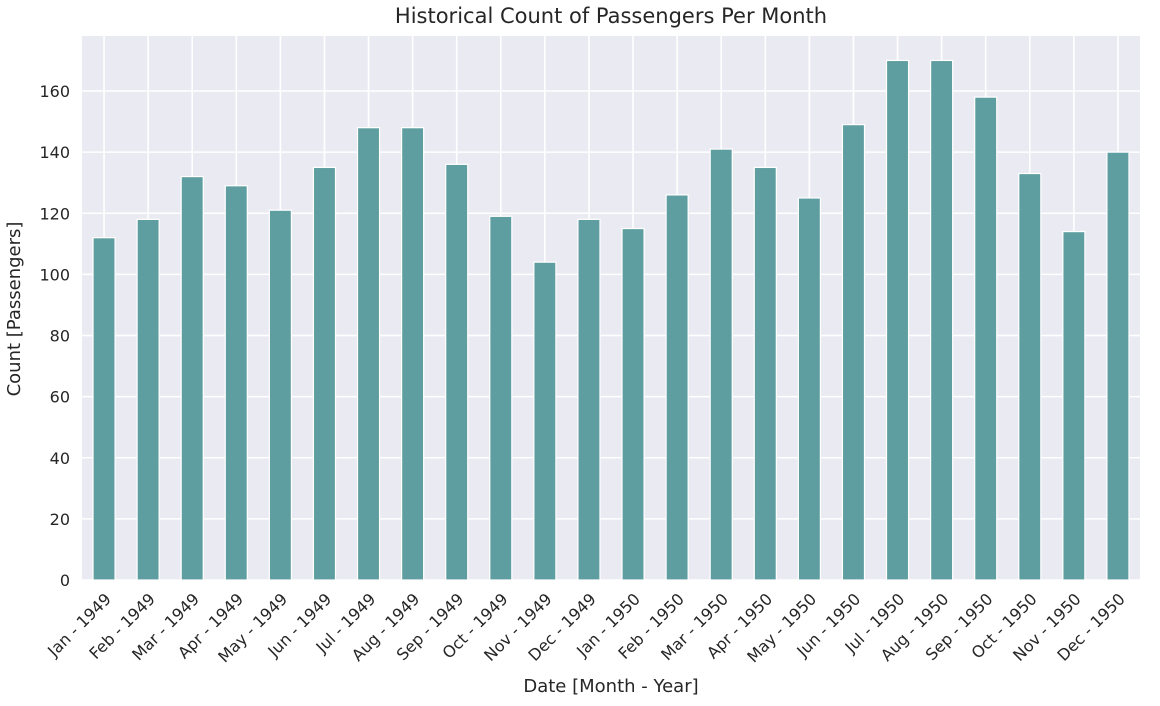 This screenshot has height=706, width=1160. What do you see at coordinates (54, 213) in the screenshot?
I see `y-tick-label: 120` at bounding box center [54, 213].